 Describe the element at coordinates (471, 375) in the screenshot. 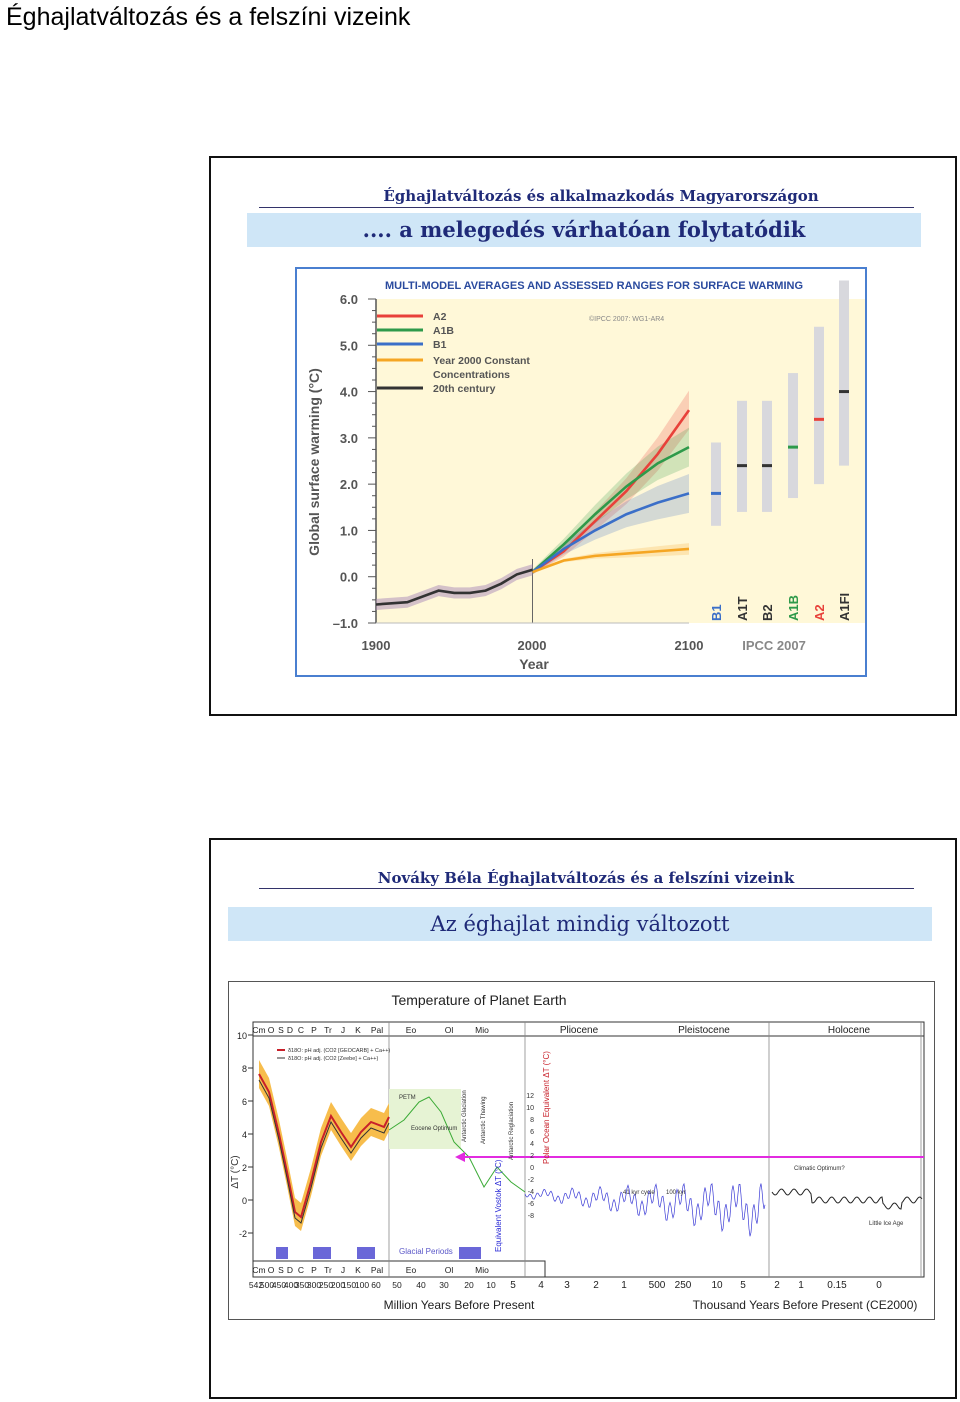

I see `legend-label: Concentrations` at that location.